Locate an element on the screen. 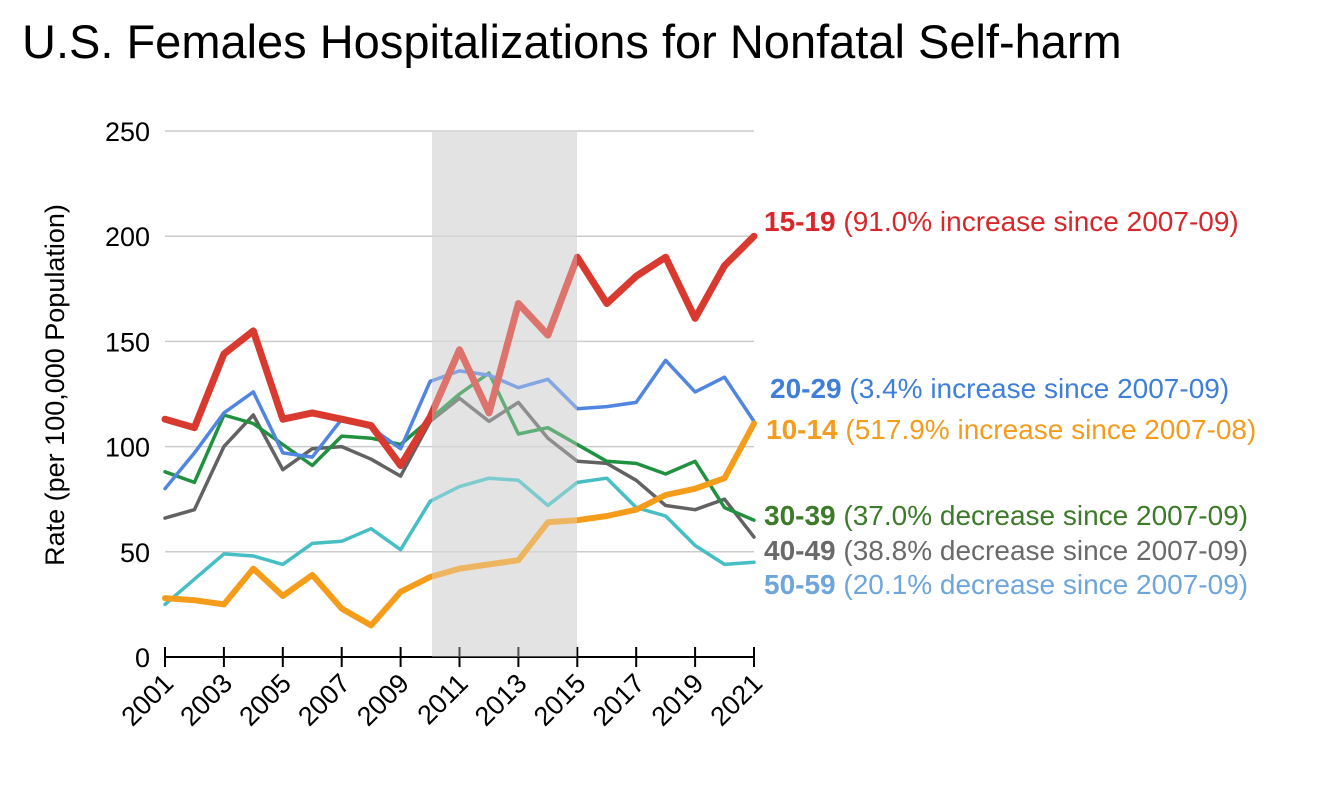 The image size is (1324, 792). legend-20-29-label: 20-29 is located at coordinates (806, 388).